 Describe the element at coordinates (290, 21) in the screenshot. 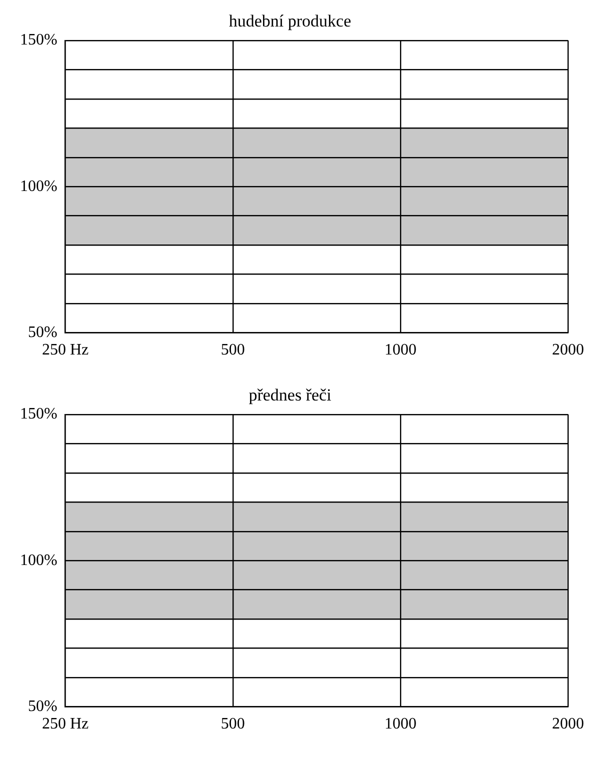

I see `chart-title: hudební produkce` at that location.